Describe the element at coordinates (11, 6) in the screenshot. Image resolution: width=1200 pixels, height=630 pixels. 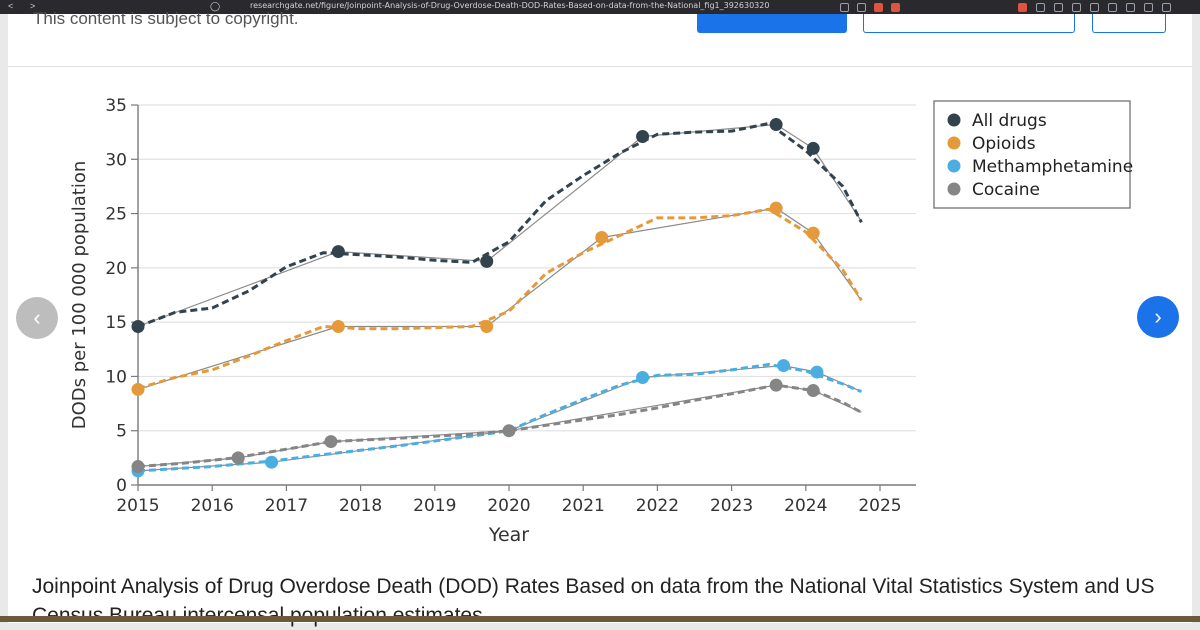
I see `back-icon: <` at that location.